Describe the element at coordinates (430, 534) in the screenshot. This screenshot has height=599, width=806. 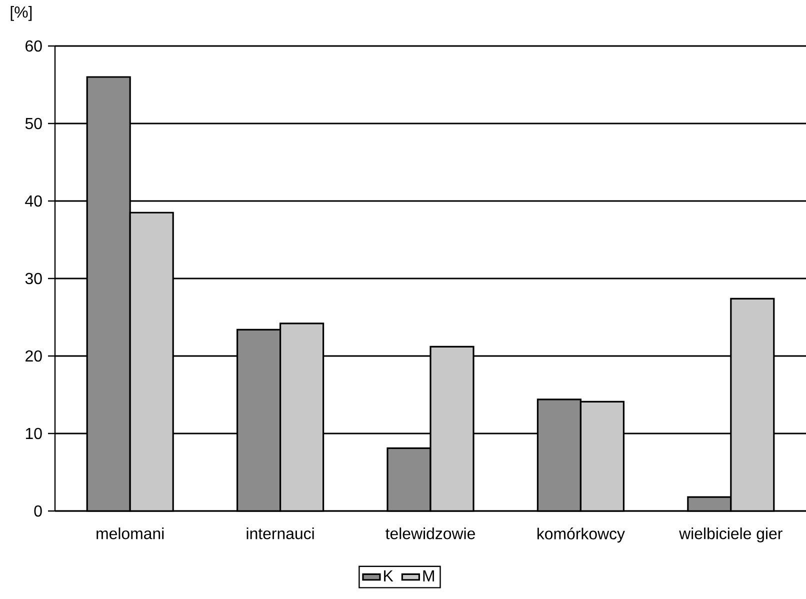
I see `x-tick-label: telewidzowie` at that location.